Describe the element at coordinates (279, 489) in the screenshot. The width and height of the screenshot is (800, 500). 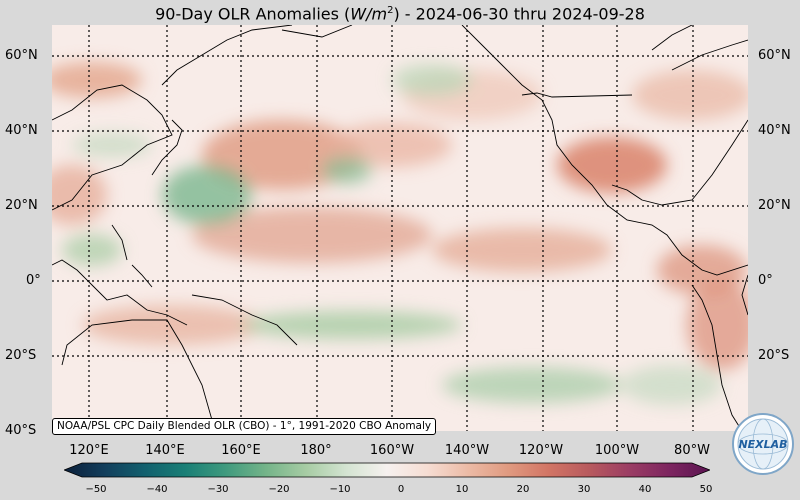
I see `colorbar-tick: −20` at that location.